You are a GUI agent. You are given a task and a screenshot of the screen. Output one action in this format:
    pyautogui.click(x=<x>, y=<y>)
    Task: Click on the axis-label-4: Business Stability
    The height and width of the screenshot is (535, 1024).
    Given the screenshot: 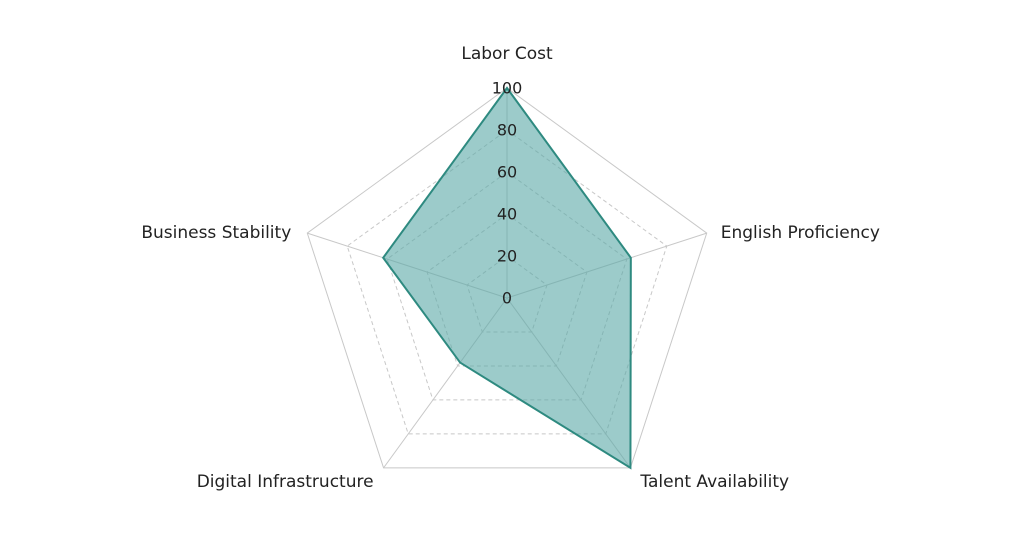 What is the action you would take?
    pyautogui.click(x=216, y=233)
    